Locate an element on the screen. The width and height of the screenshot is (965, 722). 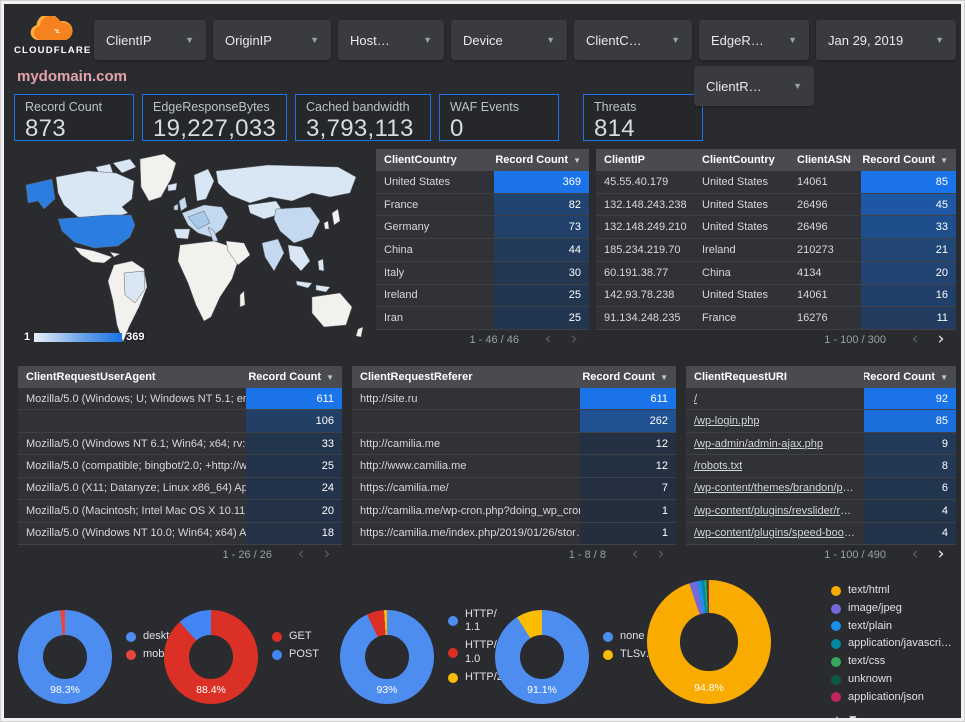
filter-chip-edger: EdgeR… ▼ is located at coordinates (754, 40).